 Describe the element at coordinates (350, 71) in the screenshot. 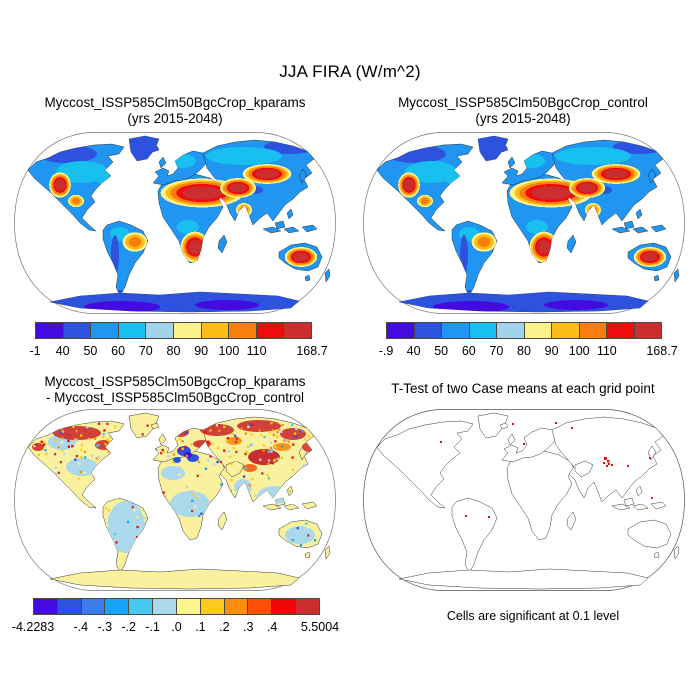

I see `figure-title: JJA FIRA (W/m^2)` at that location.